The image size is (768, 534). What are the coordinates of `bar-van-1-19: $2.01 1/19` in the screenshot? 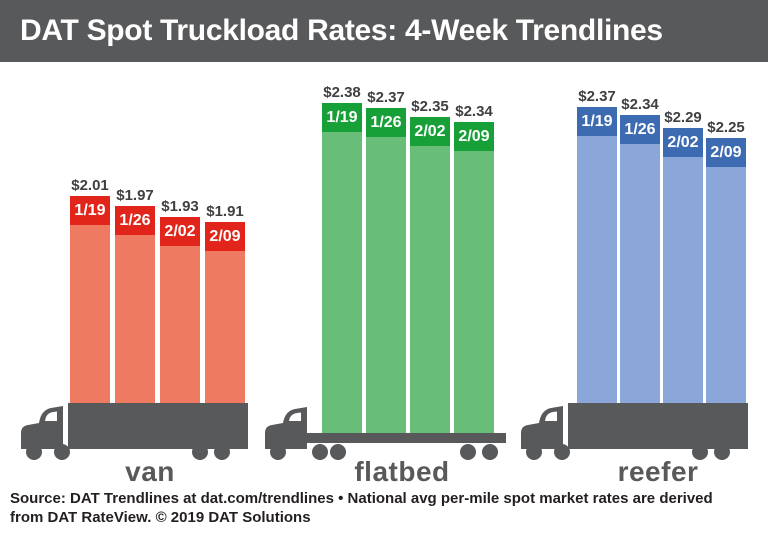 It's located at (90, 290).